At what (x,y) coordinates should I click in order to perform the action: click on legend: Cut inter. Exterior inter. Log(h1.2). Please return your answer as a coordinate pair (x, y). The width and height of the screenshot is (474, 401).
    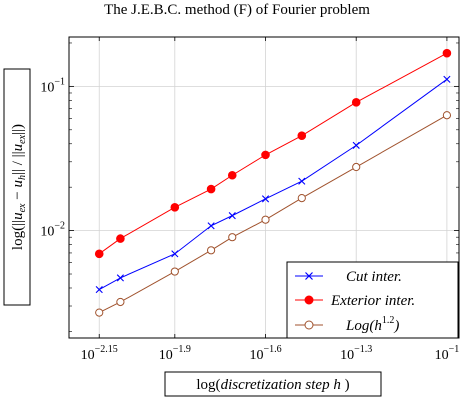
    Looking at the image, I should click on (372, 300).